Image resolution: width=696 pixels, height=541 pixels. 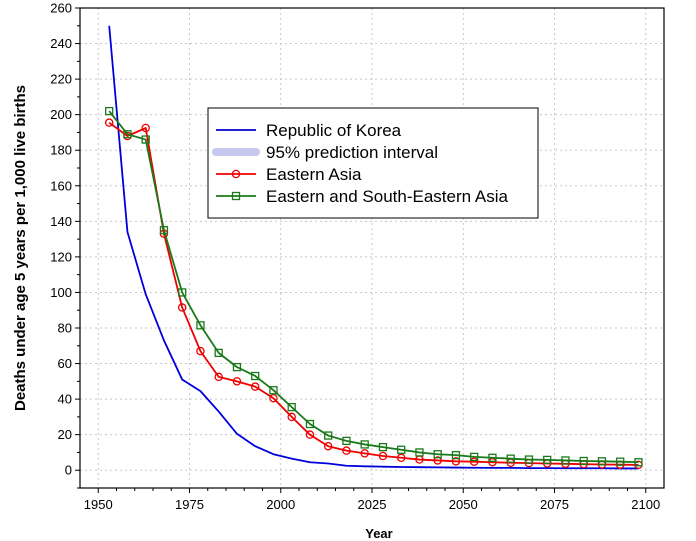 I want to click on y-tick-label: 260, so click(x=61, y=8).